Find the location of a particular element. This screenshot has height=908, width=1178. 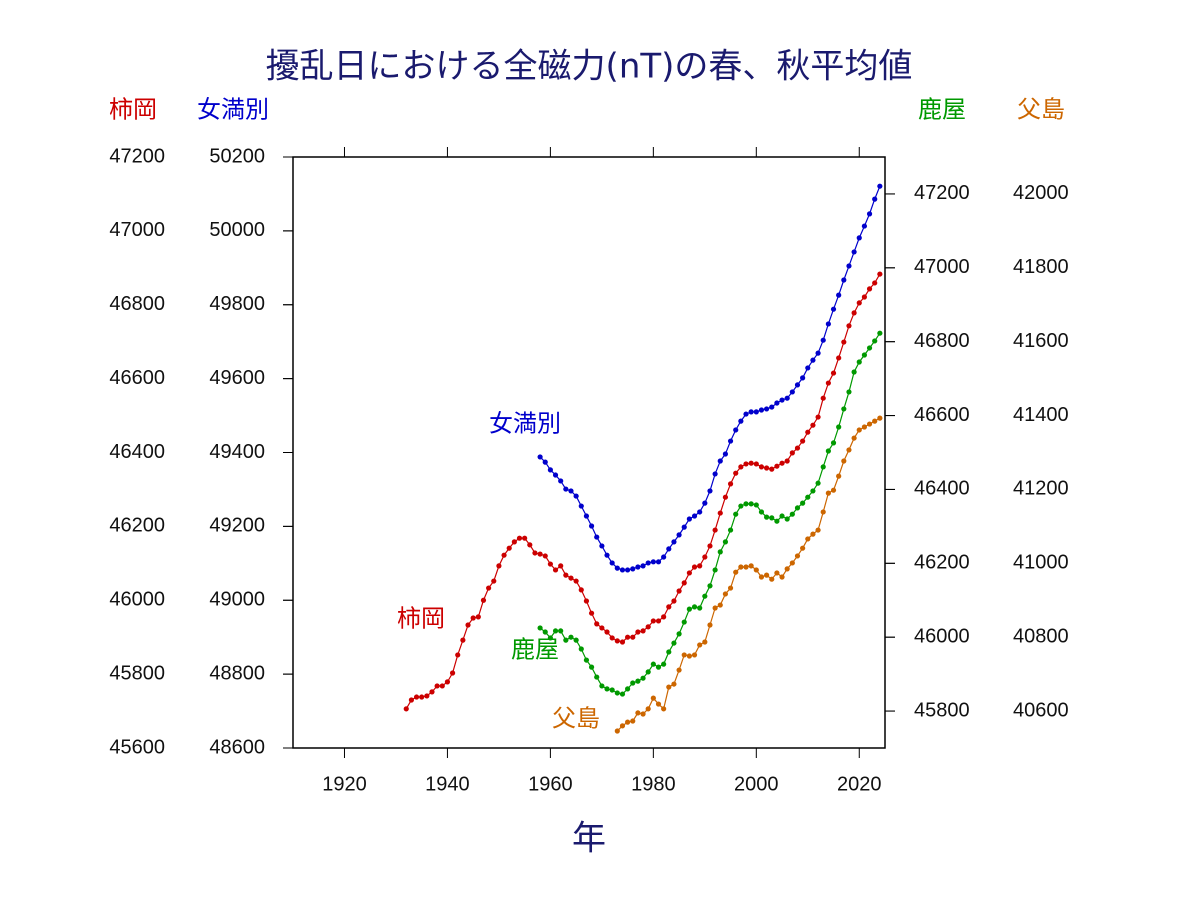

y-tick-label: 41800 is located at coordinates (1041, 267).